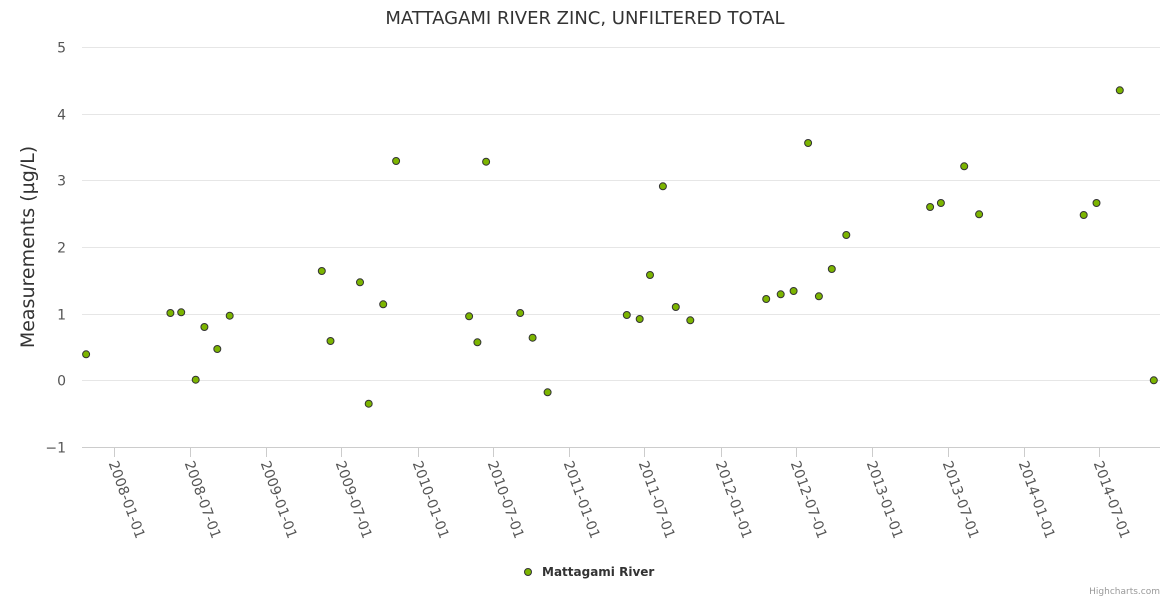 This screenshot has width=1170, height=600. What do you see at coordinates (28, 247) in the screenshot?
I see `y-axis-label: Measurements (µg/L)` at bounding box center [28, 247].